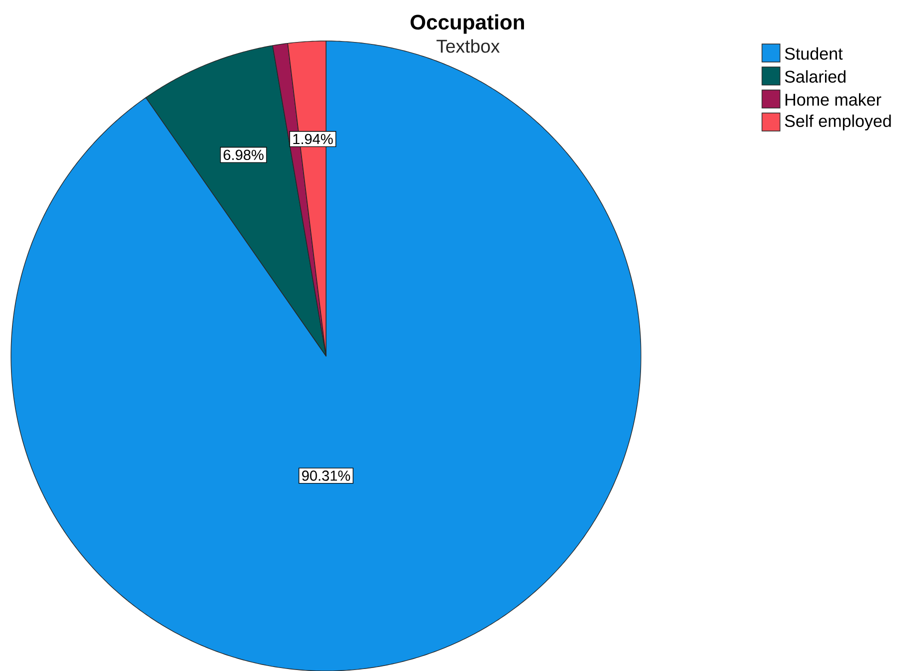 The width and height of the screenshot is (898, 671). I want to click on data-label: 90.31%, so click(326, 475).